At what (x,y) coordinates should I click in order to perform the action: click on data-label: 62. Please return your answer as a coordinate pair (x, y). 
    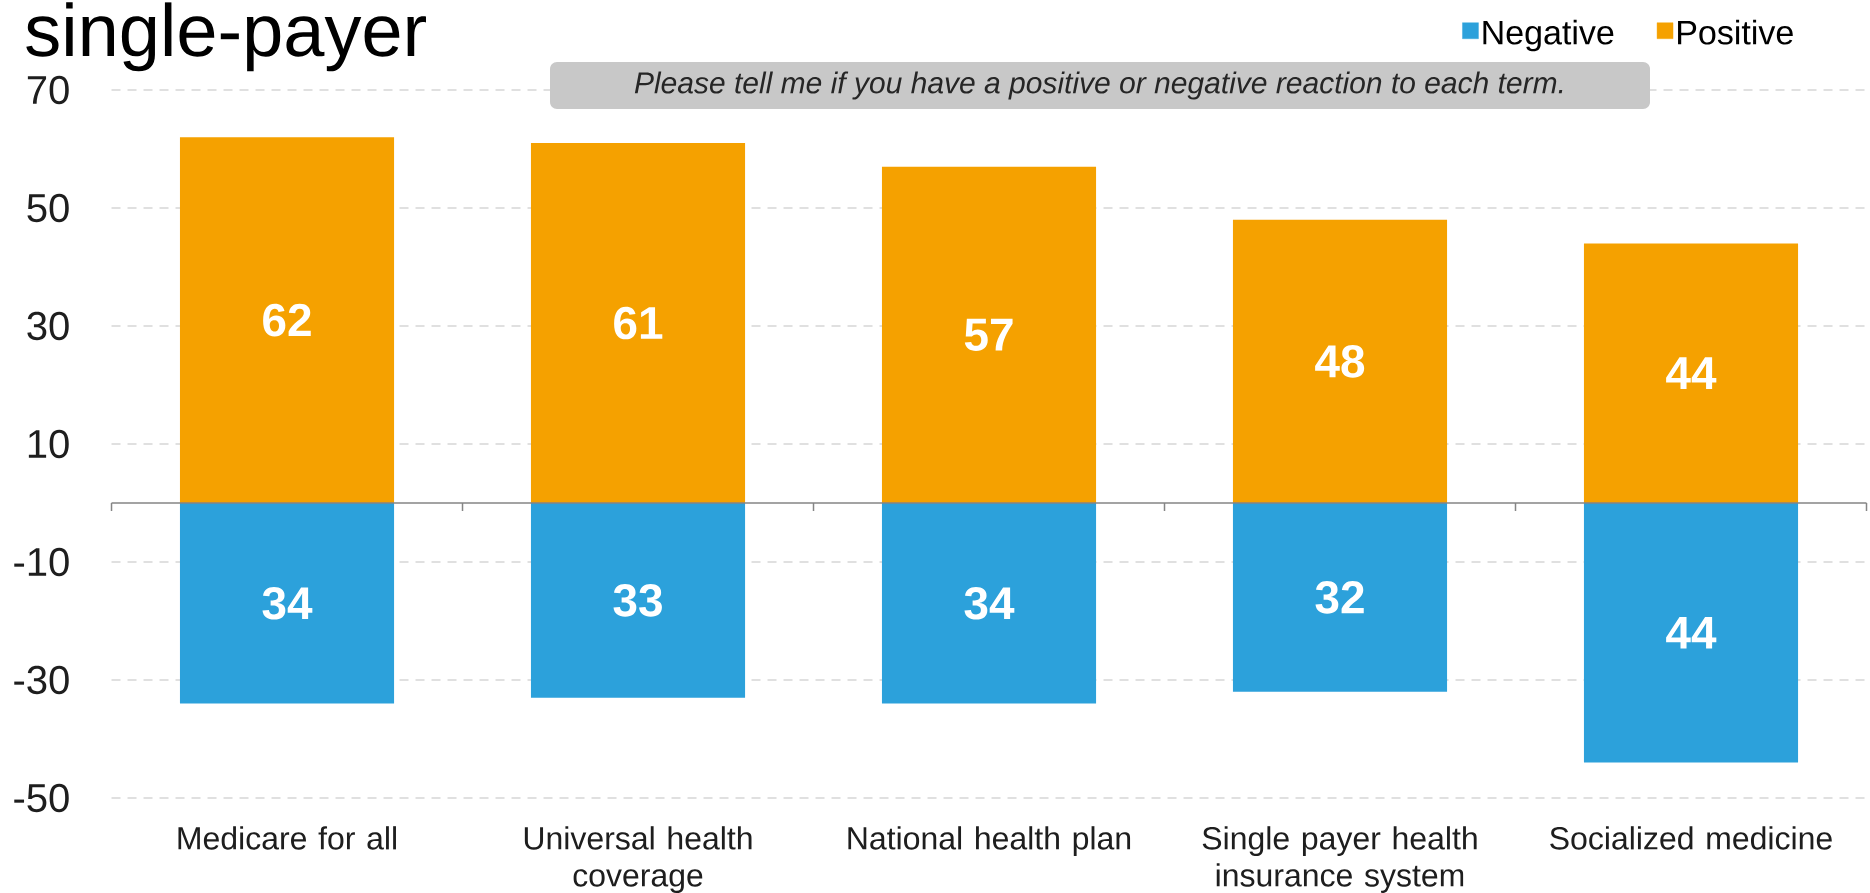
    Looking at the image, I should click on (287, 320).